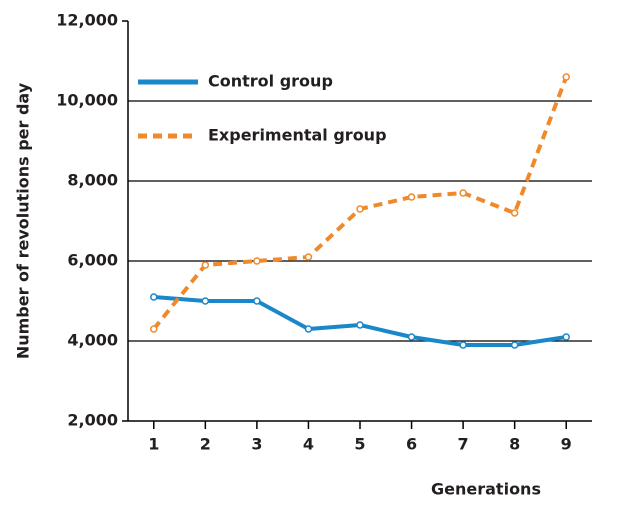 This screenshot has width=630, height=512. What do you see at coordinates (256, 444) in the screenshot?
I see `x-tick-label: 3` at bounding box center [256, 444].